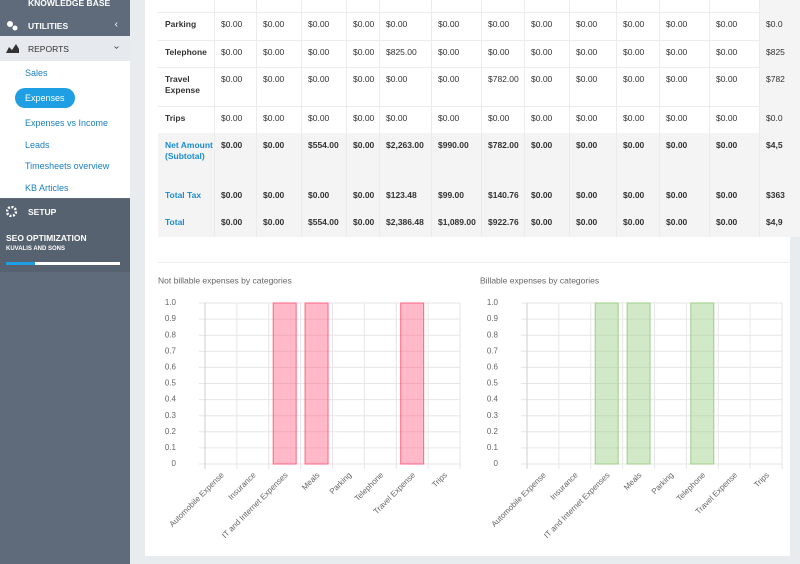 This screenshot has height=564, width=800. Describe the element at coordinates (20, 263) in the screenshot. I see `progress-bar` at that location.